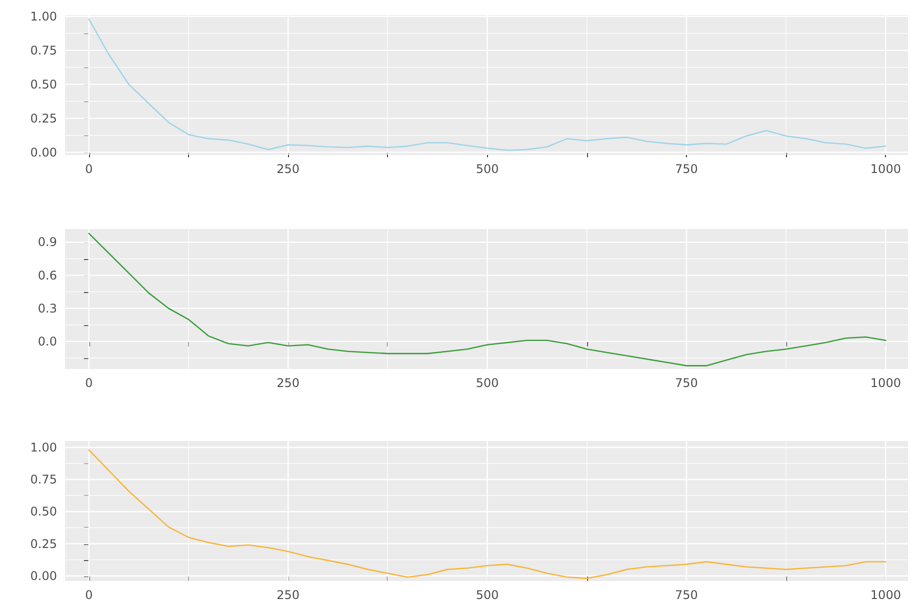 The image size is (913, 611). Describe the element at coordinates (47, 341) in the screenshot. I see `y-tick-label: 0.0` at that location.